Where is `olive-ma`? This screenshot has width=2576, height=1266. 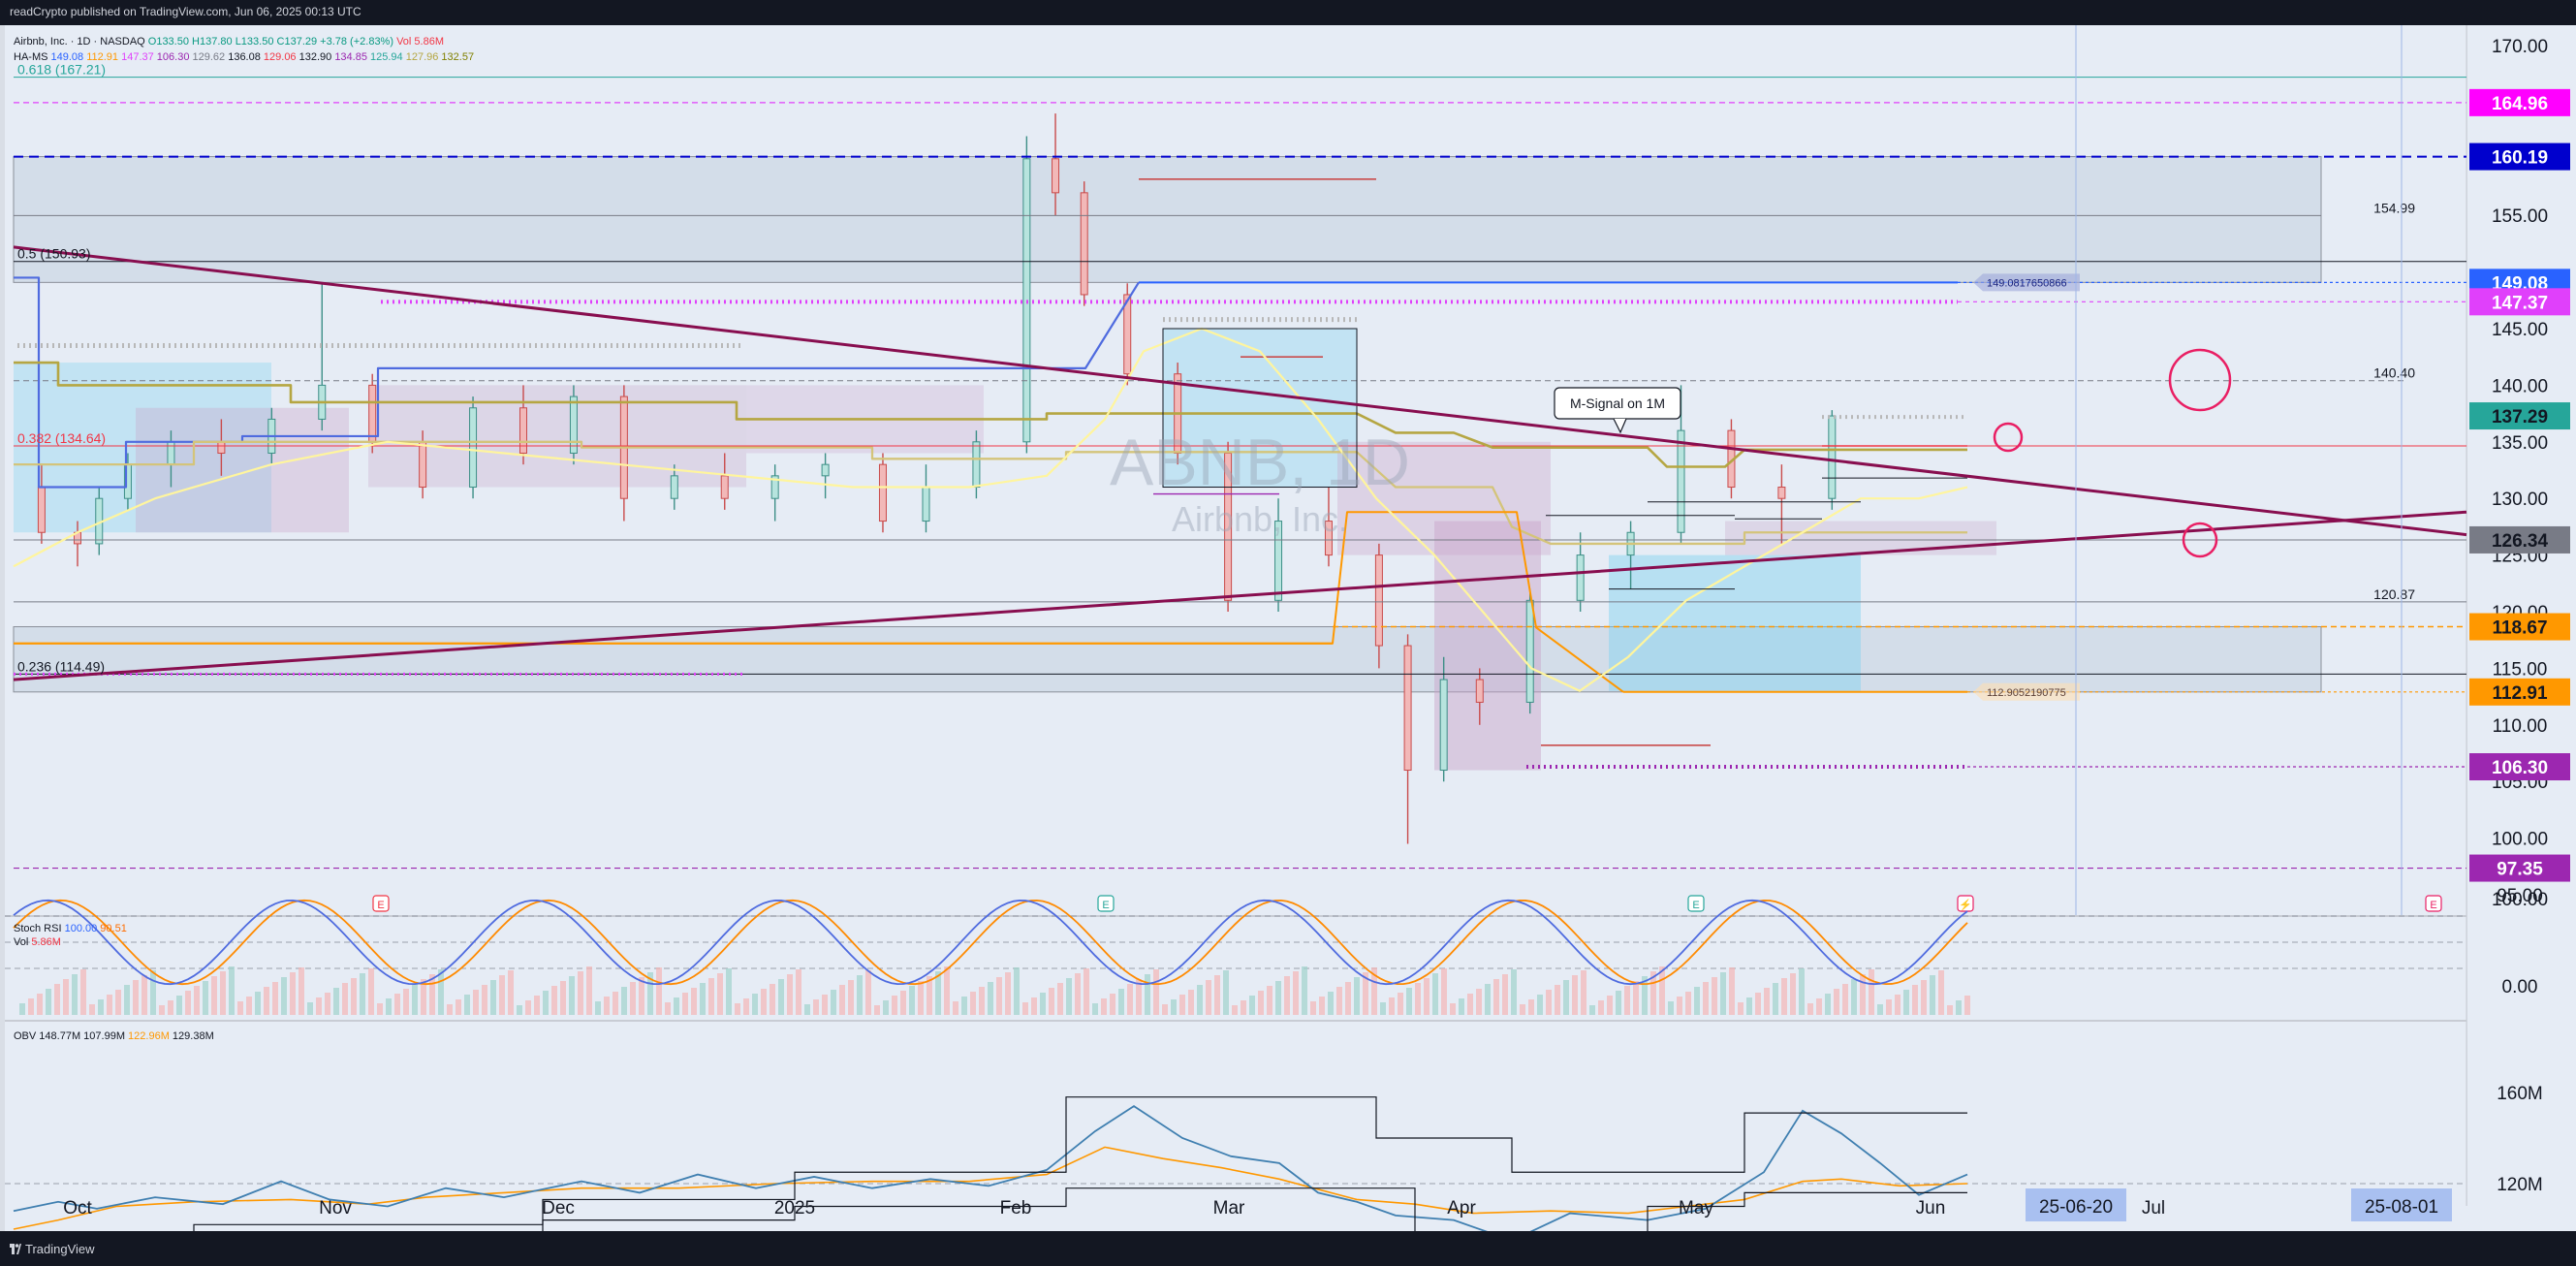
olive-ma is located at coordinates (990, 414).